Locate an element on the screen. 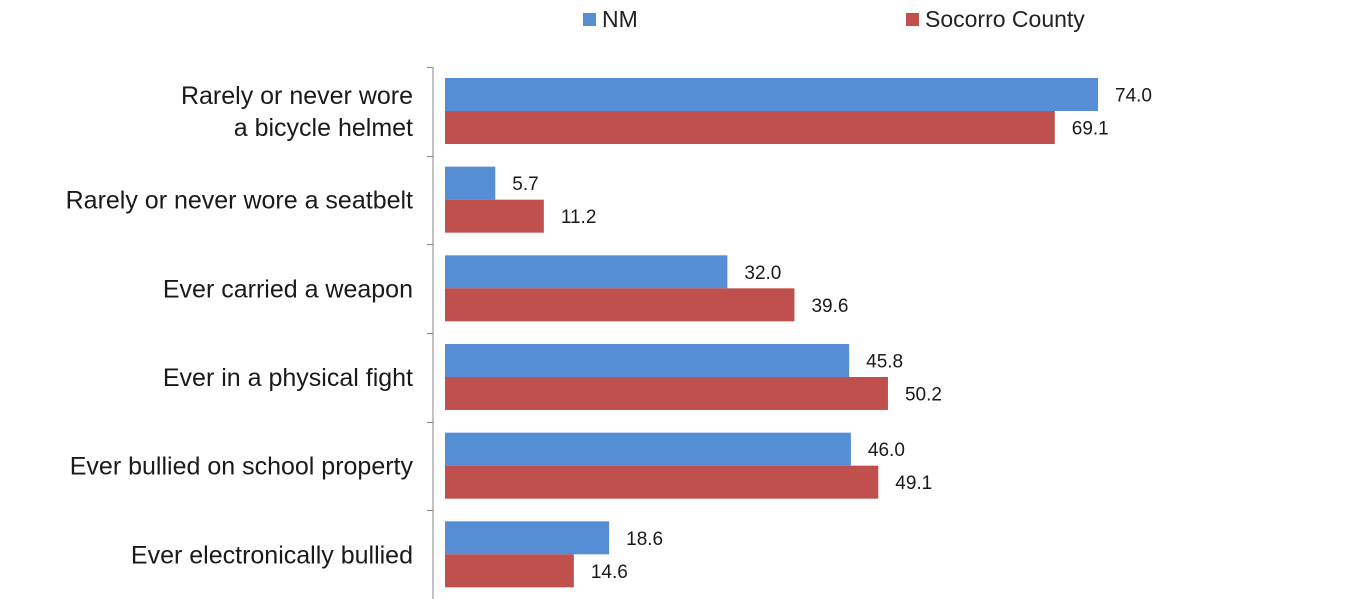 The height and width of the screenshot is (599, 1358). value-label-nm: 46.0 is located at coordinates (886, 450).